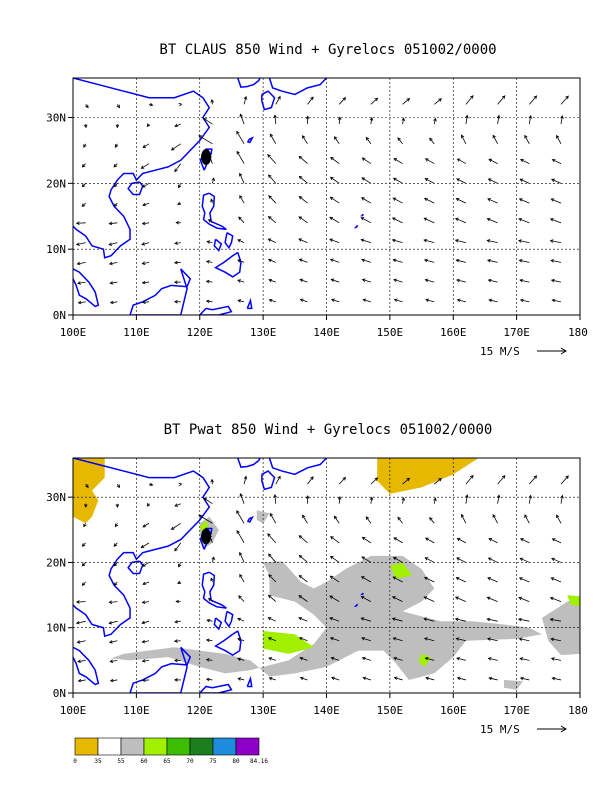 Image resolution: width=612 pixels, height=792 pixels. I want to click on colorbar-label: 55, so click(121, 761).